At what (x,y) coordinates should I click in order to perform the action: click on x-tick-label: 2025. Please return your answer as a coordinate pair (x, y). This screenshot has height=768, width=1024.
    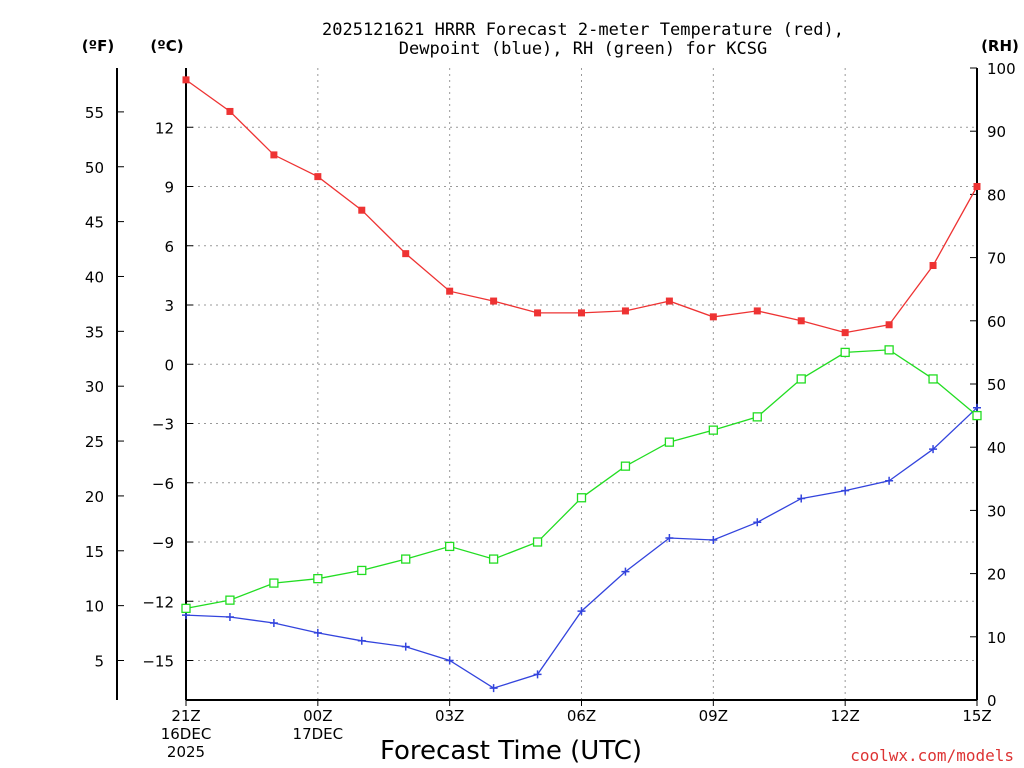
    Looking at the image, I should click on (186, 752).